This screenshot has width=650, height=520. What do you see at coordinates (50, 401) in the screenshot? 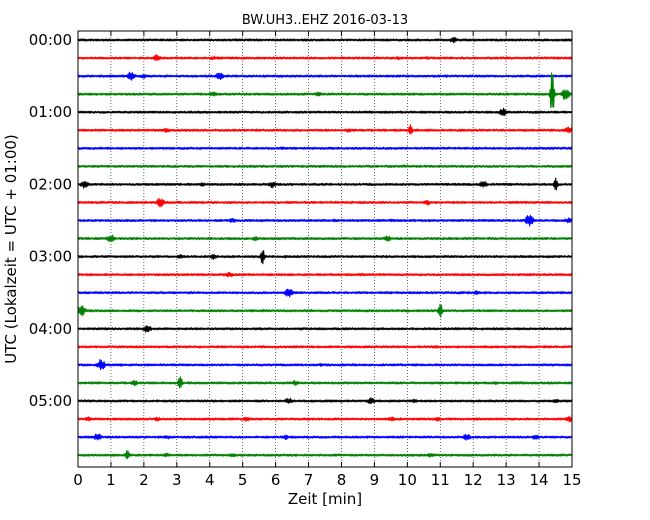
I see `y-tick-label: 05:00` at bounding box center [50, 401].